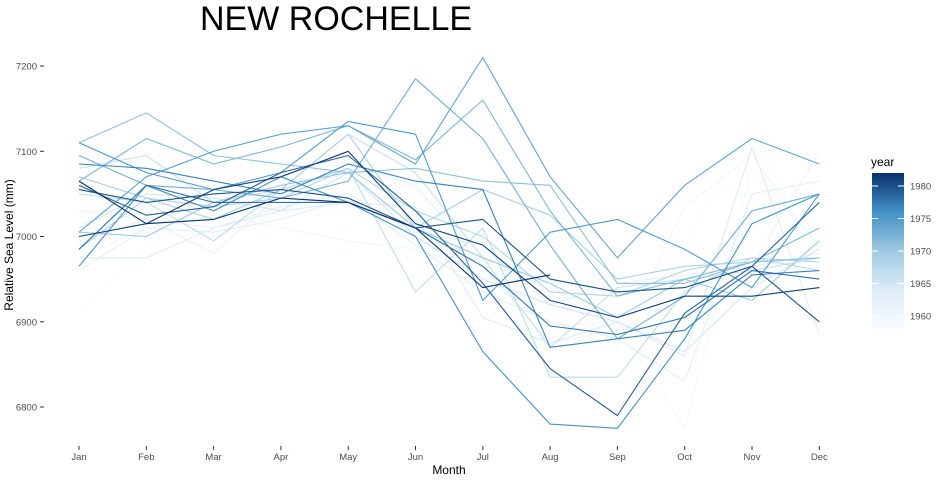  I want to click on x-tick-label-oct: Oct, so click(684, 457).